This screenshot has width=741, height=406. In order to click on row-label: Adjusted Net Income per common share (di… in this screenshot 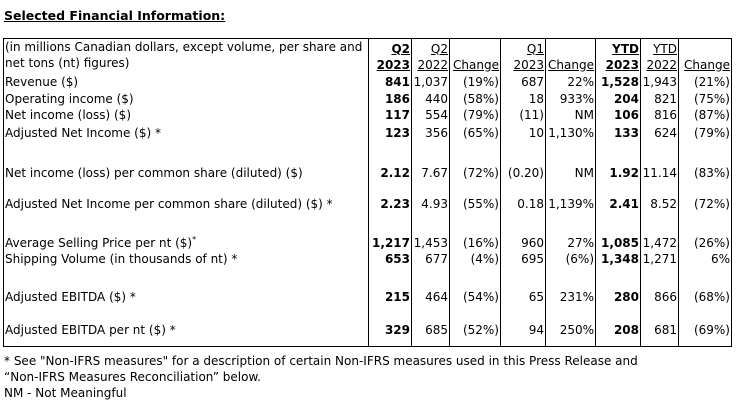, I will do `click(186, 196)`.